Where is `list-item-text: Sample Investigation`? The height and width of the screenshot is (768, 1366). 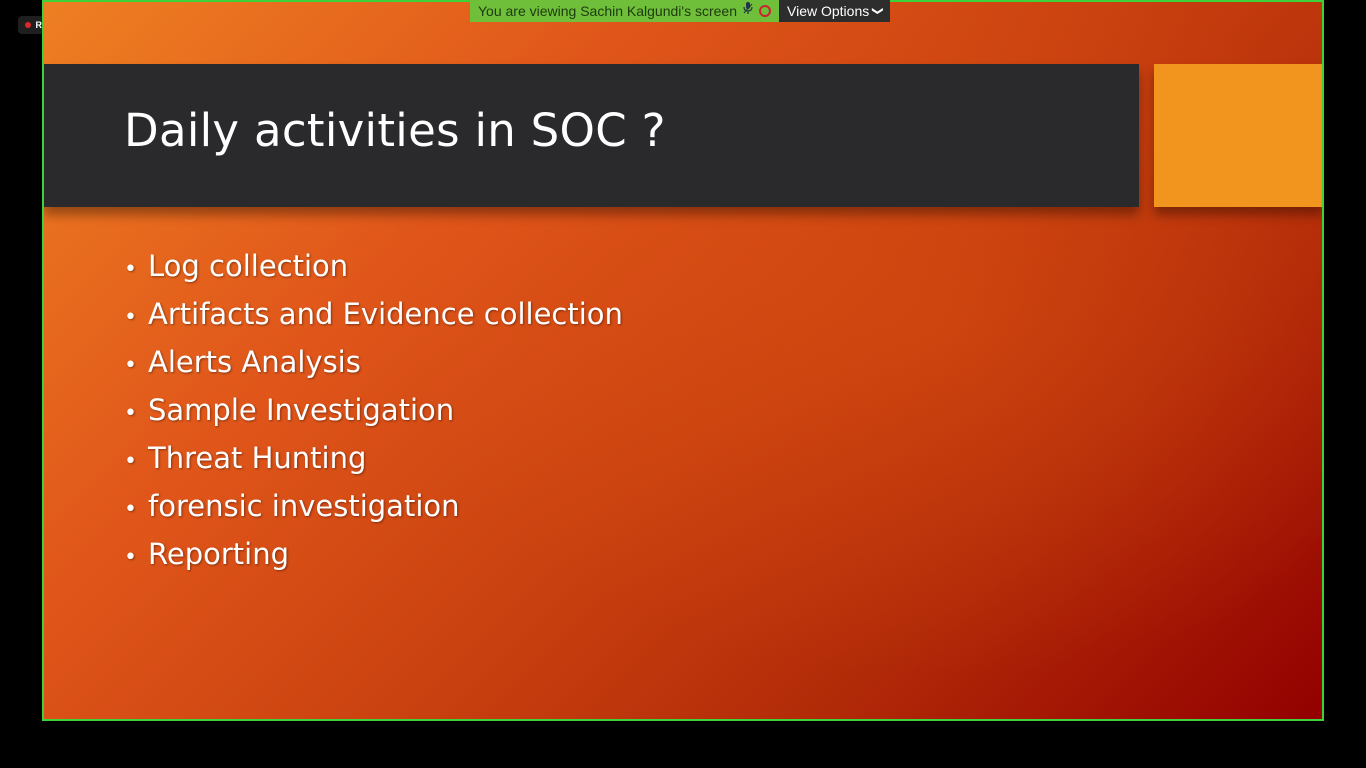
list-item-text: Sample Investigation is located at coordinates (301, 410).